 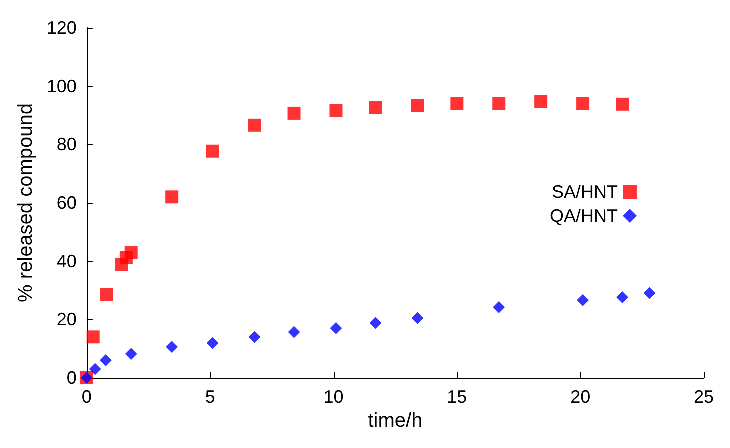 I want to click on y-tick-label: 0, so click(x=71, y=378).